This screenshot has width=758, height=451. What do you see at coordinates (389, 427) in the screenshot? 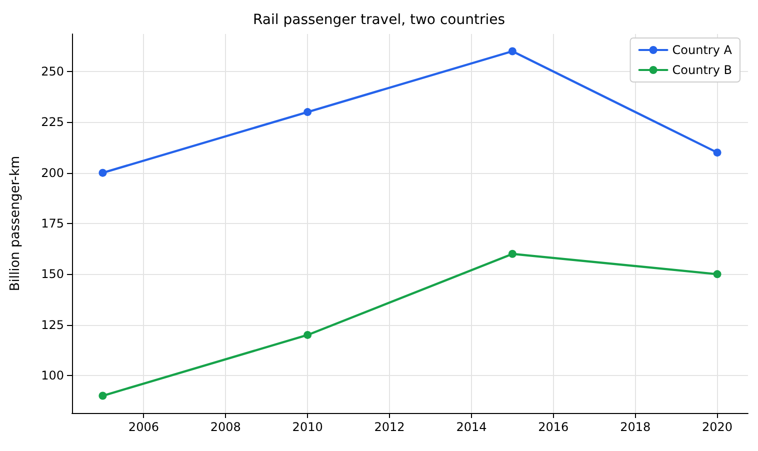
I see `x-tick-label: 2012` at bounding box center [389, 427].